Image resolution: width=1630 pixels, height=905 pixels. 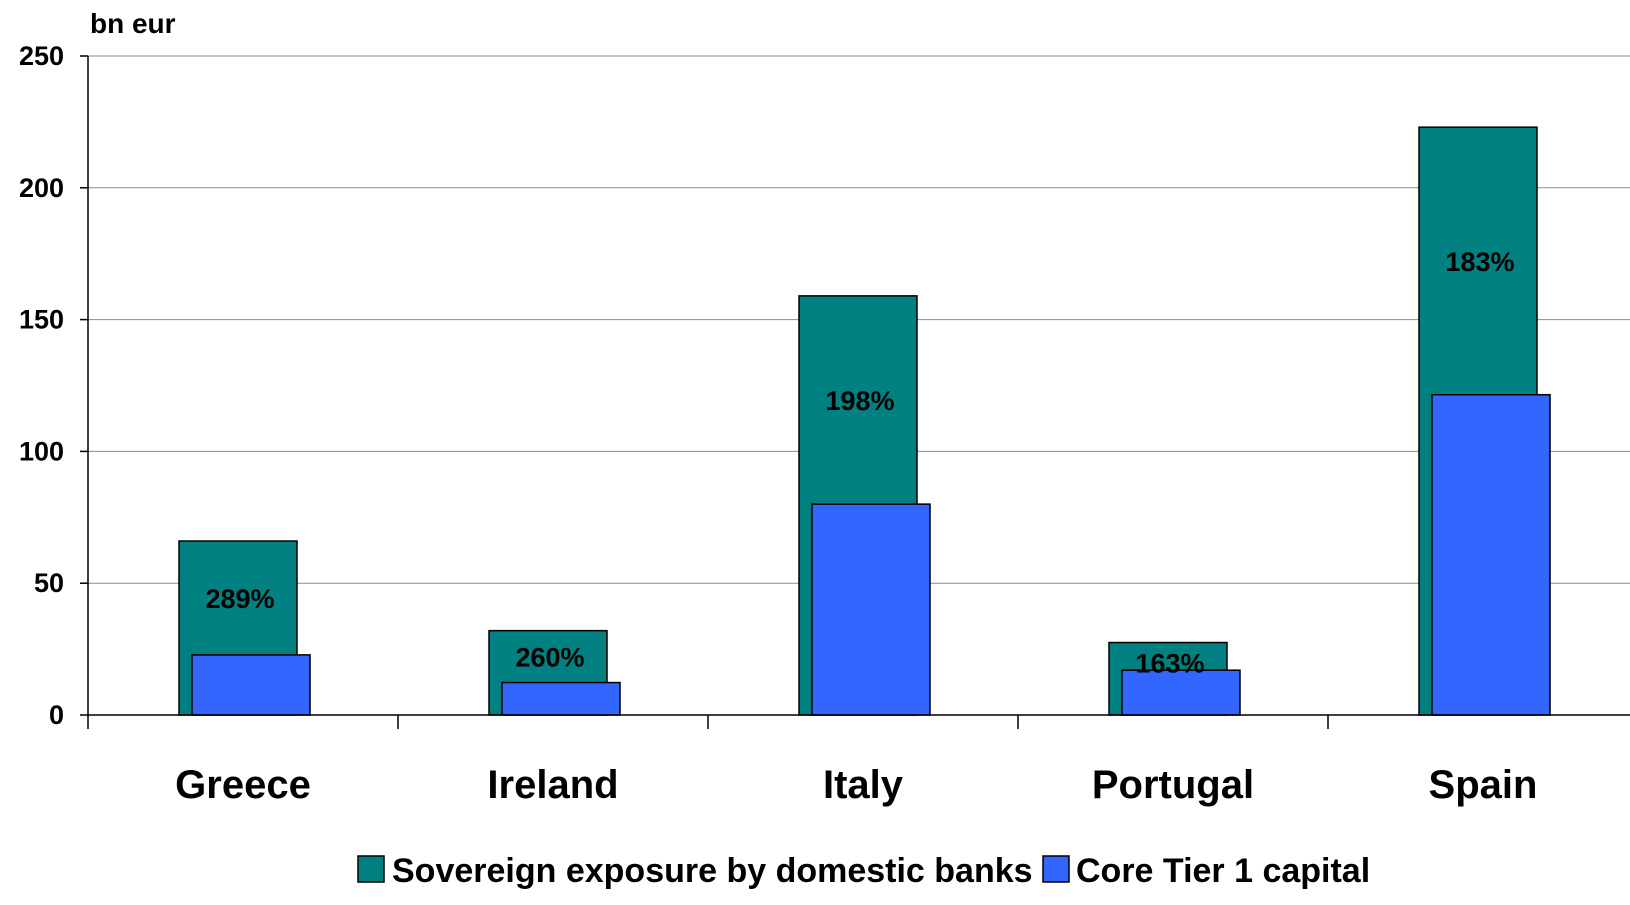 What do you see at coordinates (859, 401) in the screenshot?
I see `data-label-percentage: 198%` at bounding box center [859, 401].